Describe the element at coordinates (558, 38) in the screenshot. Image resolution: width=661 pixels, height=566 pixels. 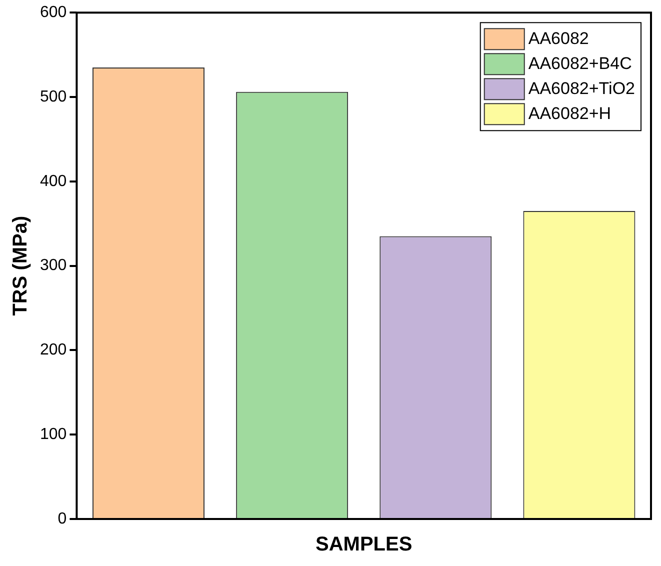
I see `legend-label: AA6082` at that location.